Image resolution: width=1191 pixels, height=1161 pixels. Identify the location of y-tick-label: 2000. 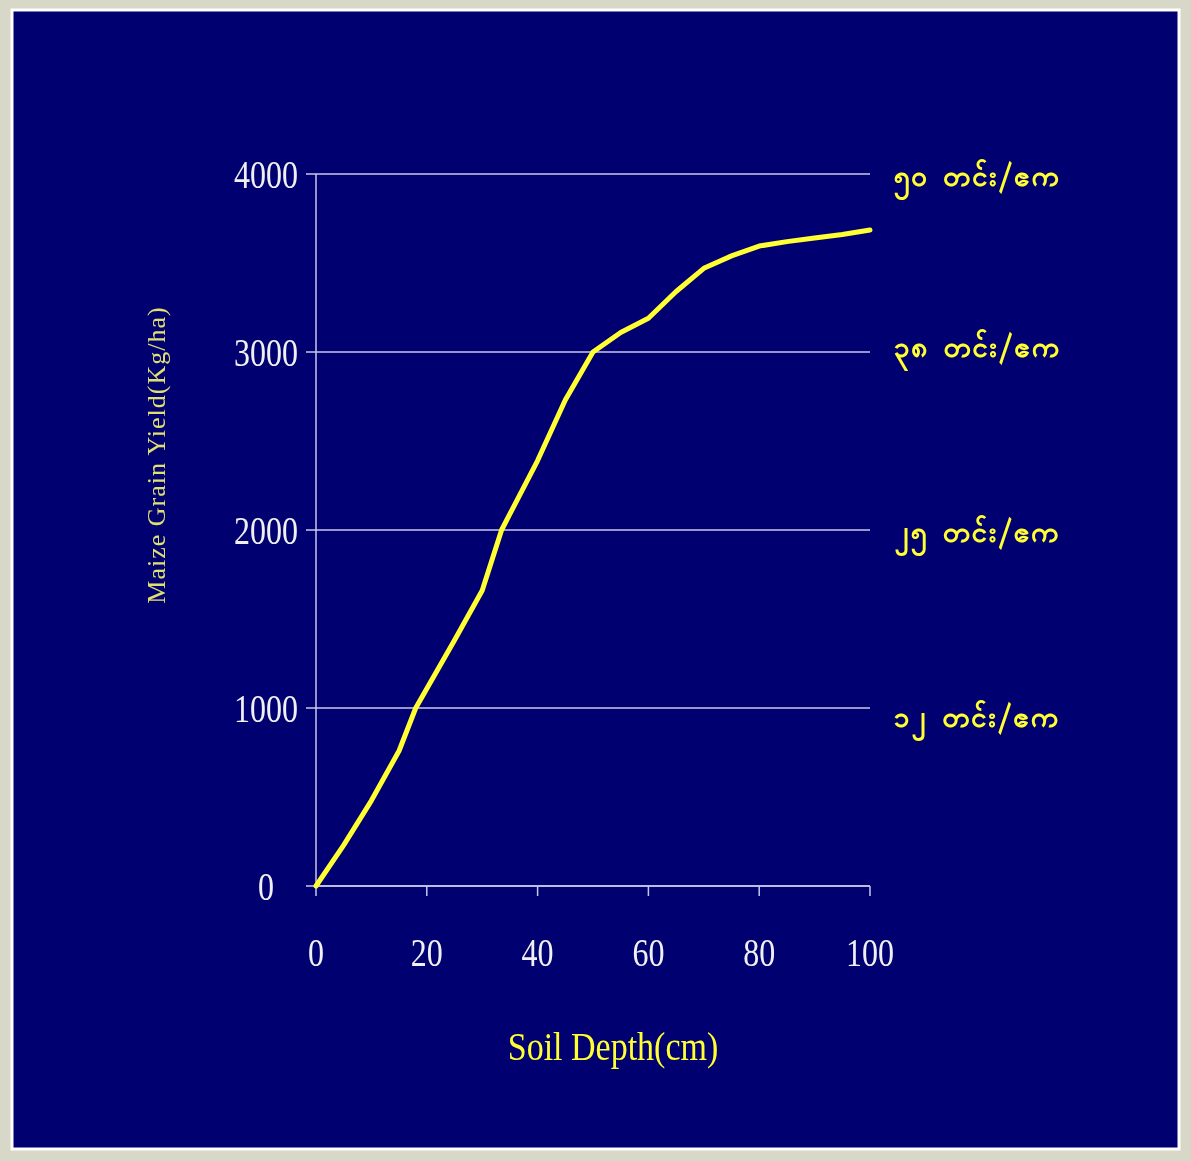
(266, 530).